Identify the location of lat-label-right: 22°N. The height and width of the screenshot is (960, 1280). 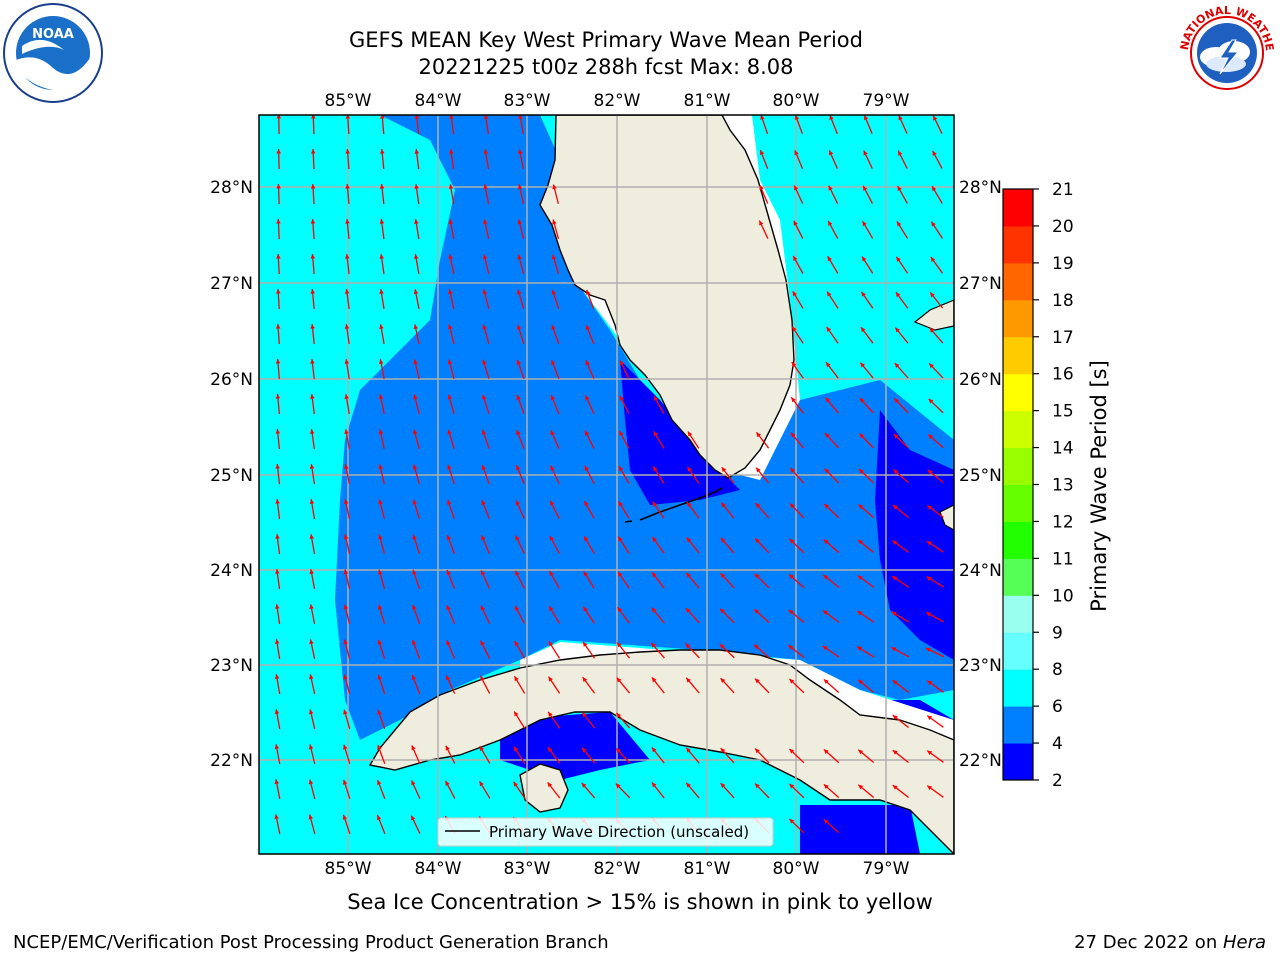
(980, 761).